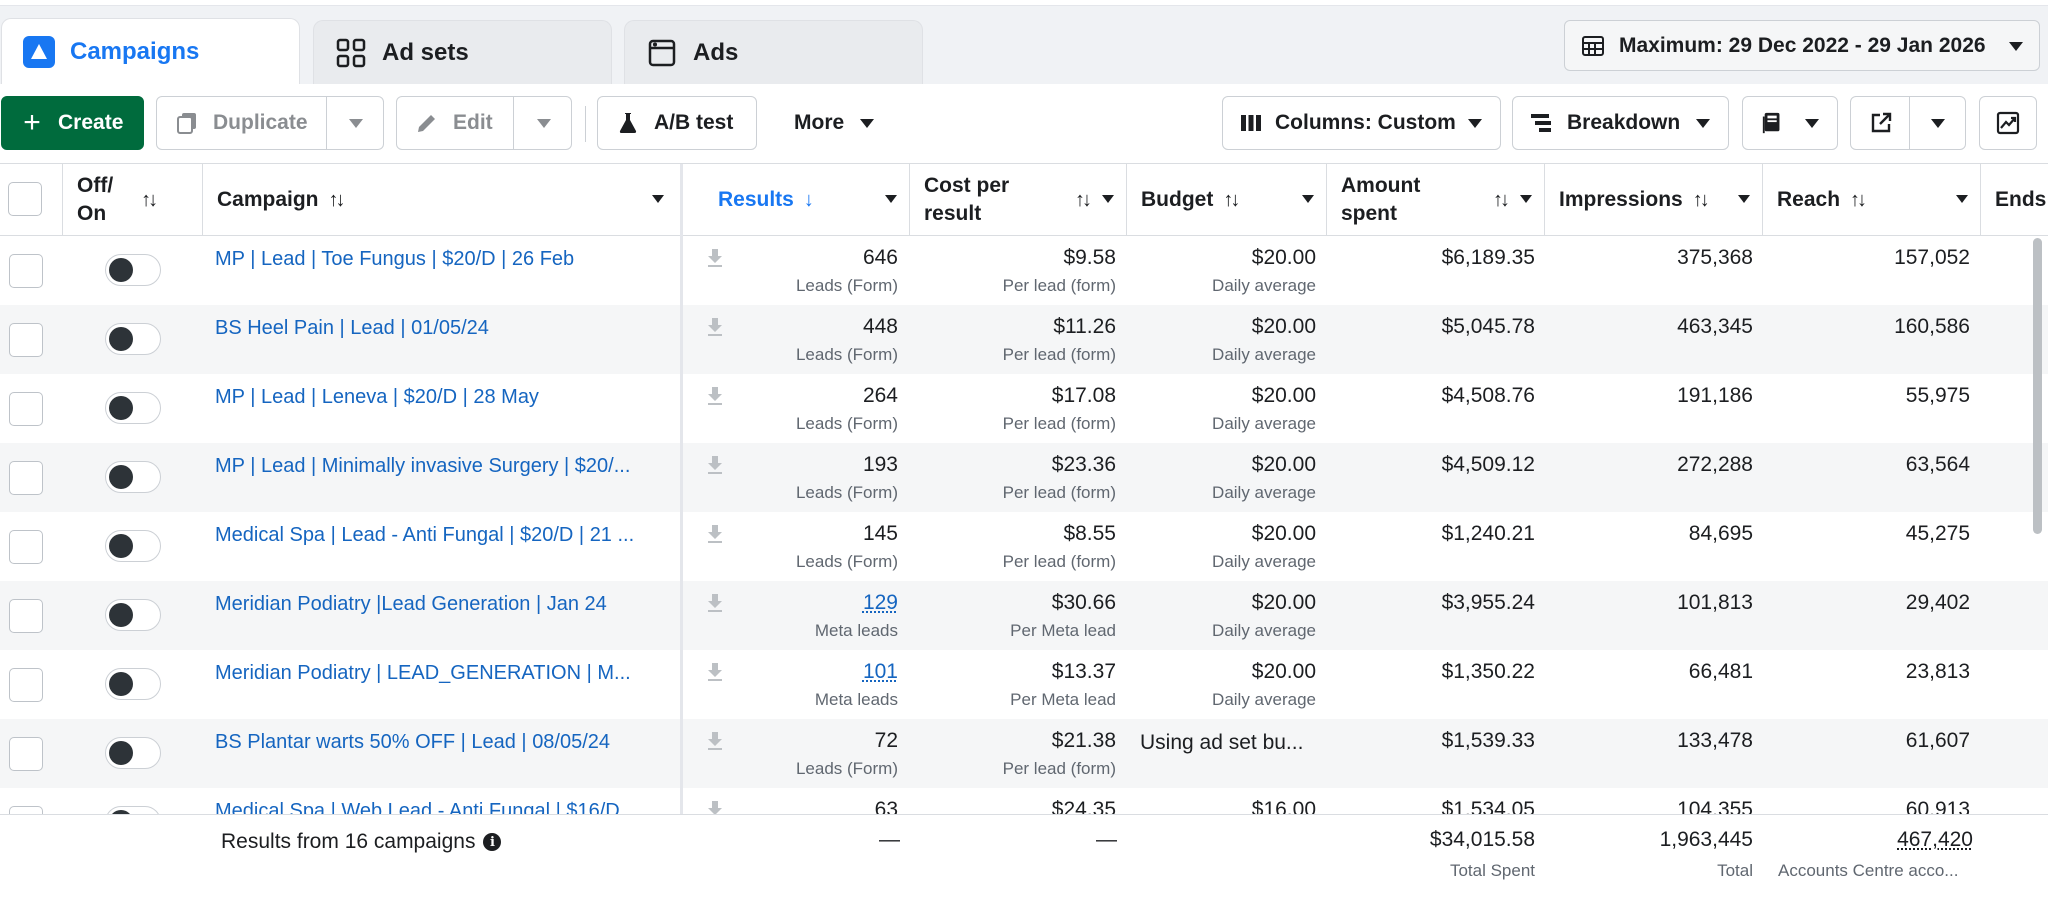  What do you see at coordinates (462, 52) in the screenshot?
I see `tab-ad-sets: Ad sets` at bounding box center [462, 52].